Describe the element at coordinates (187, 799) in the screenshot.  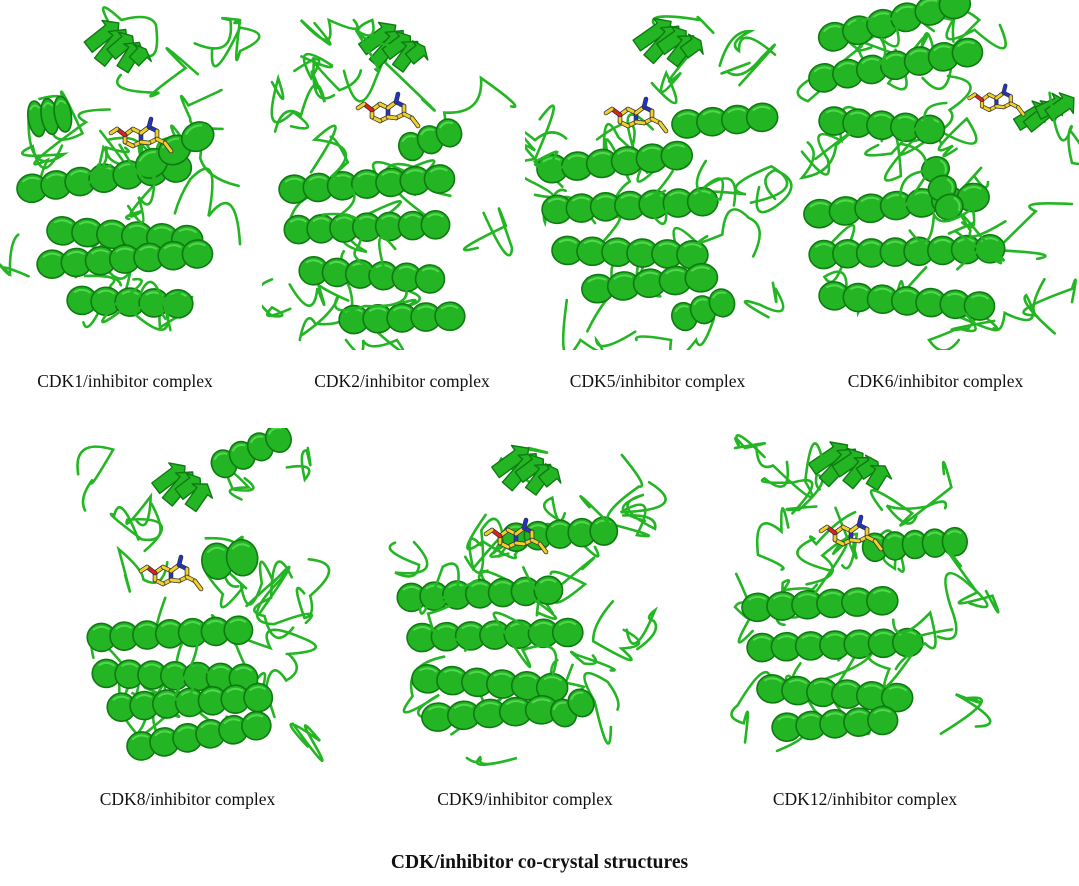
I see `caption-cdk8: CDK8/inhibitor complex` at that location.